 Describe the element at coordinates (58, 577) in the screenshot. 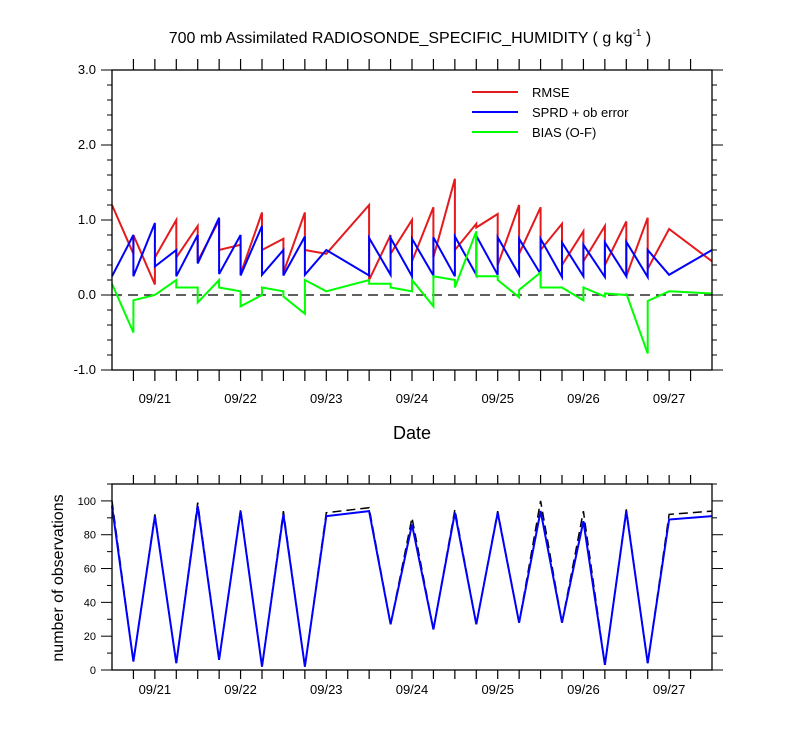

I see `bottom-y-axis-label: number of observations` at that location.